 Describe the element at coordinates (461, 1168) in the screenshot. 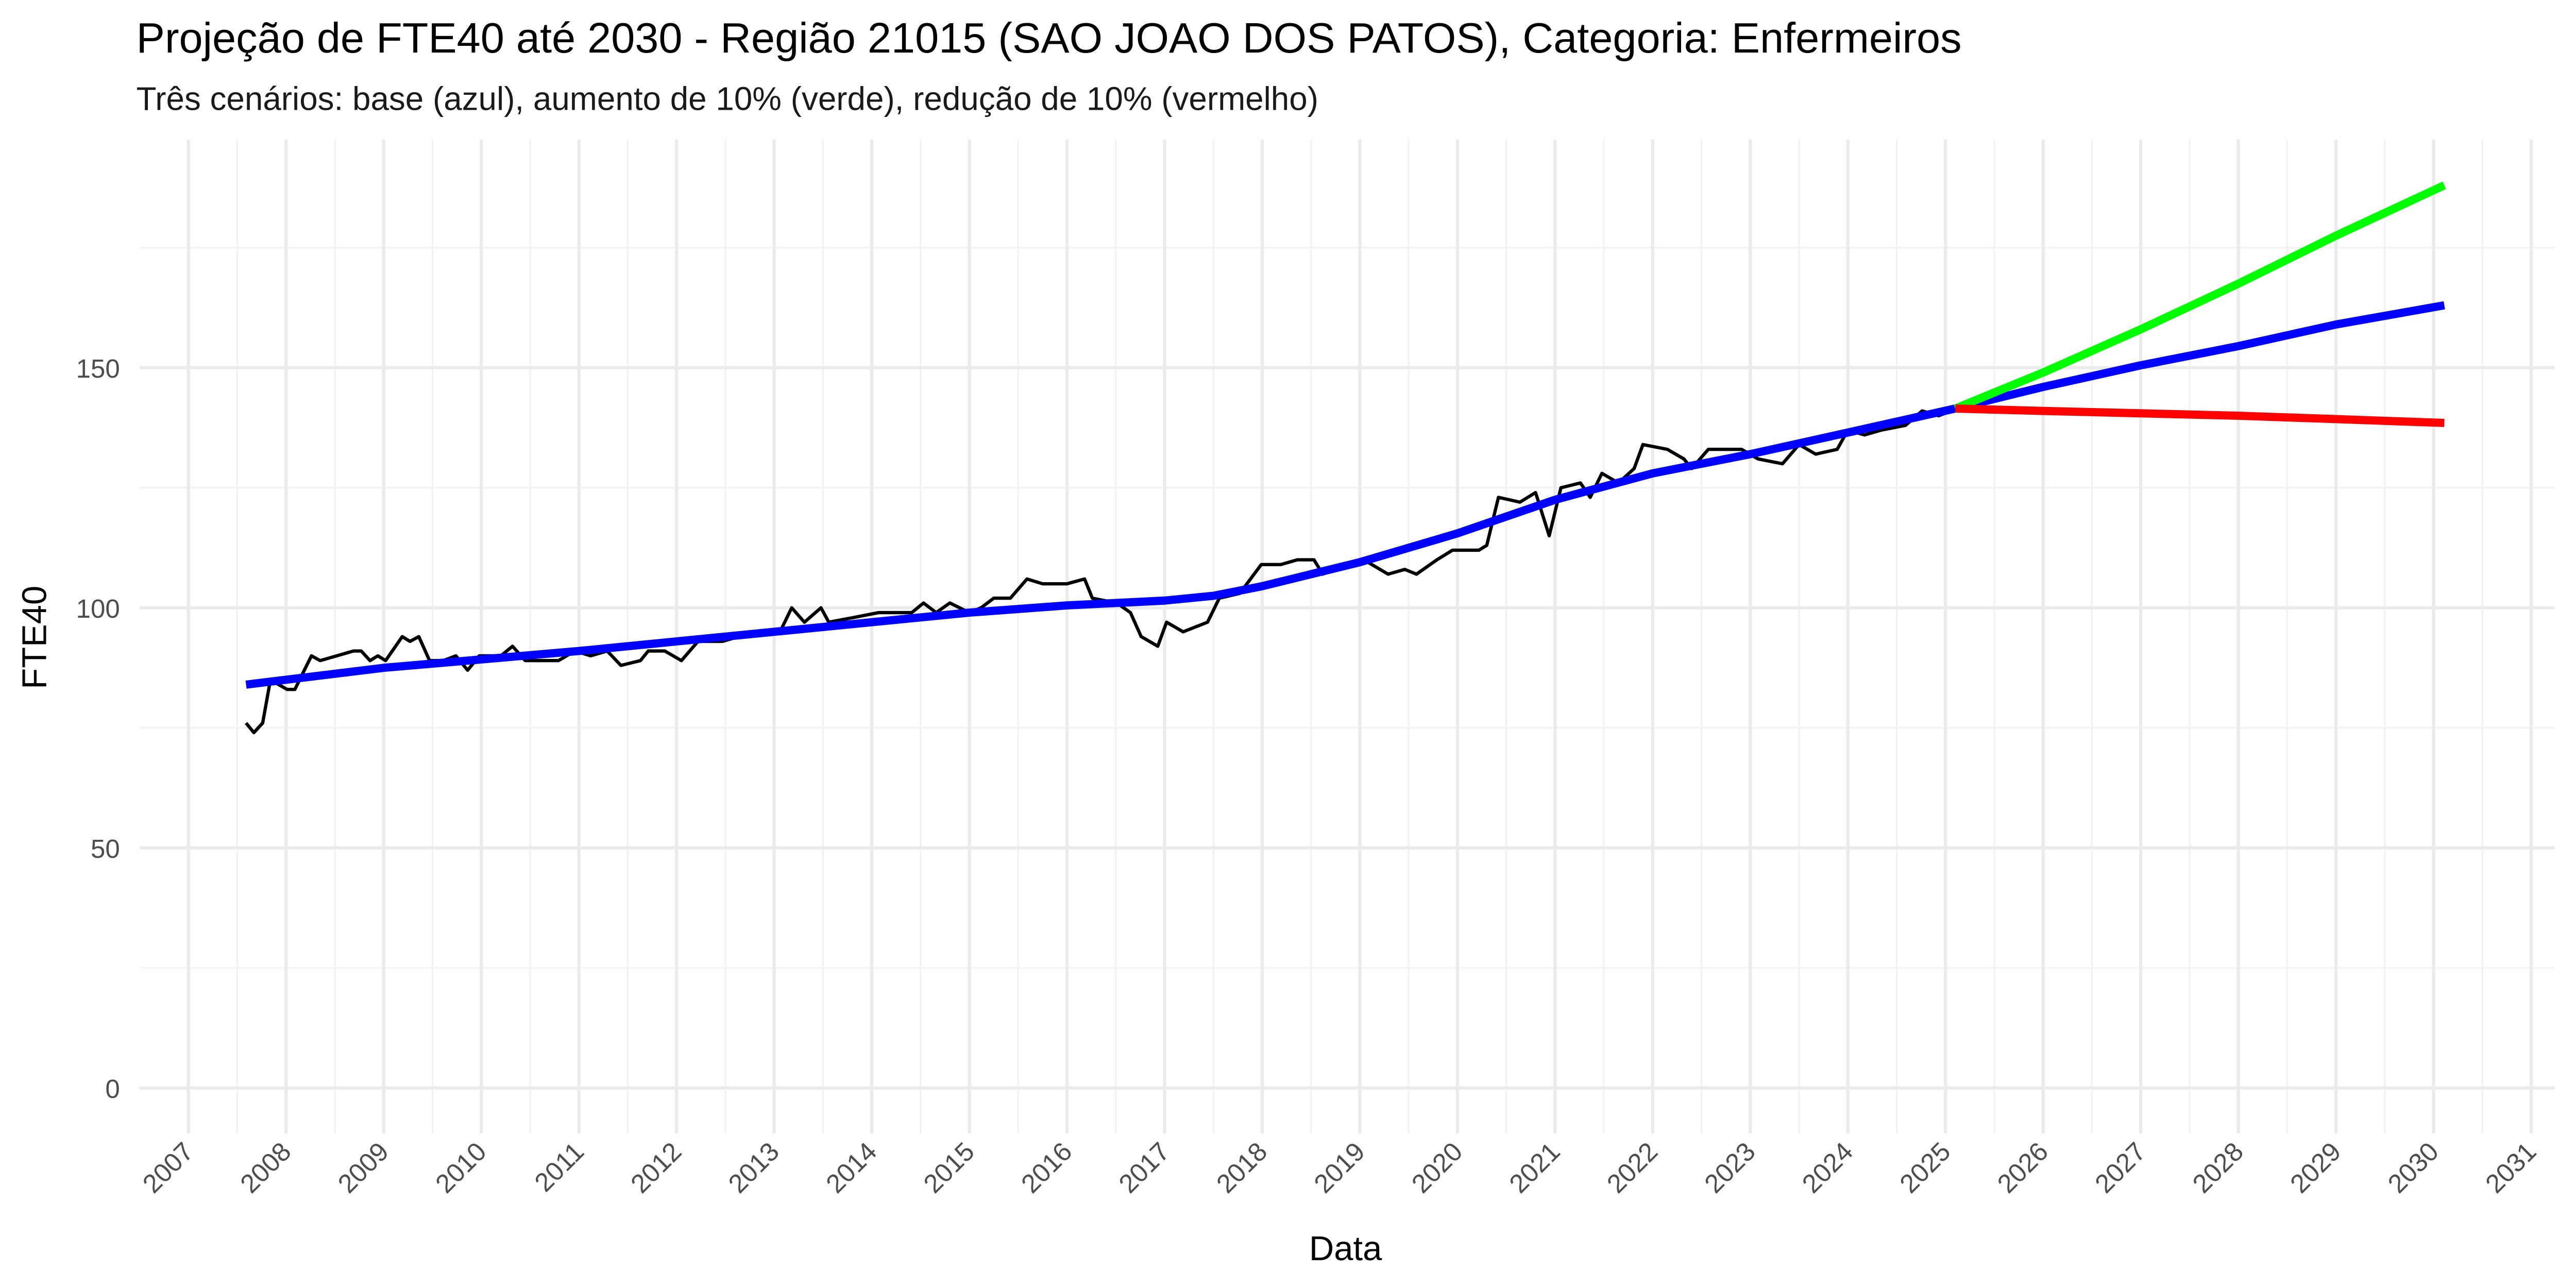

I see `x-tick-label: 2010` at that location.